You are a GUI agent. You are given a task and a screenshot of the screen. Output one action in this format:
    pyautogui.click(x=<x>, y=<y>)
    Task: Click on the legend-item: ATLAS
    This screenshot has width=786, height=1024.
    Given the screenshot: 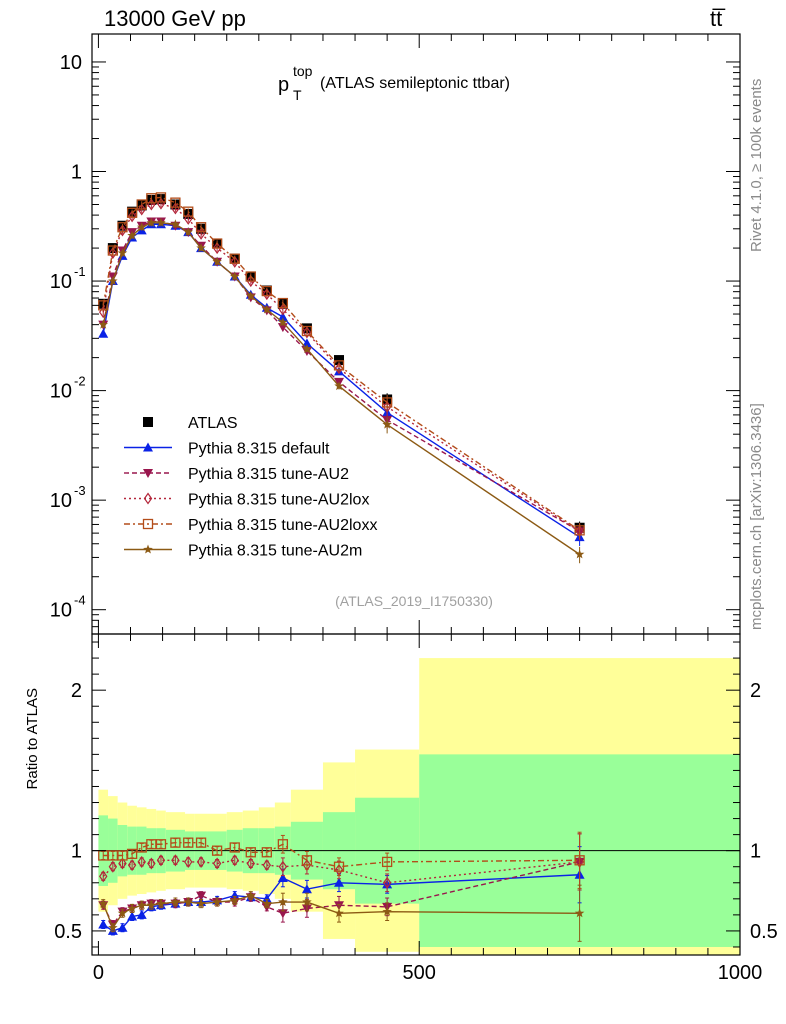 What is the action you would take?
    pyautogui.click(x=190, y=423)
    